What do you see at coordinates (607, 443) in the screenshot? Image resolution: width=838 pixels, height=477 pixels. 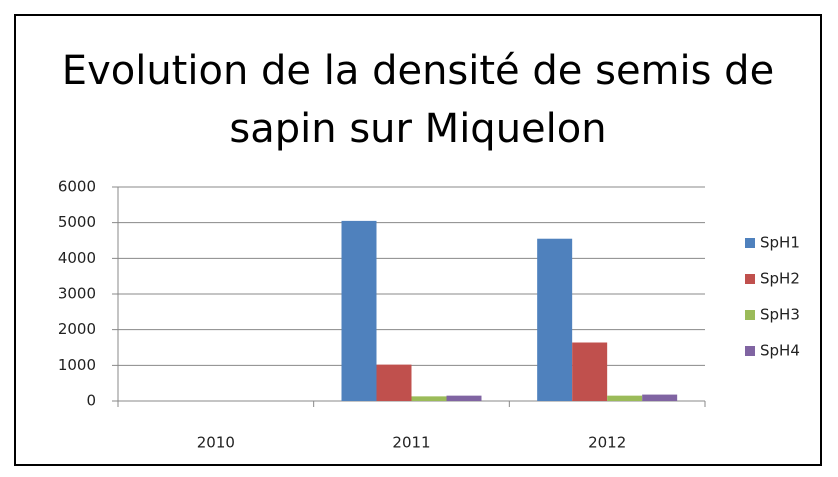 I see `x-tick-label: 2012` at bounding box center [607, 443].